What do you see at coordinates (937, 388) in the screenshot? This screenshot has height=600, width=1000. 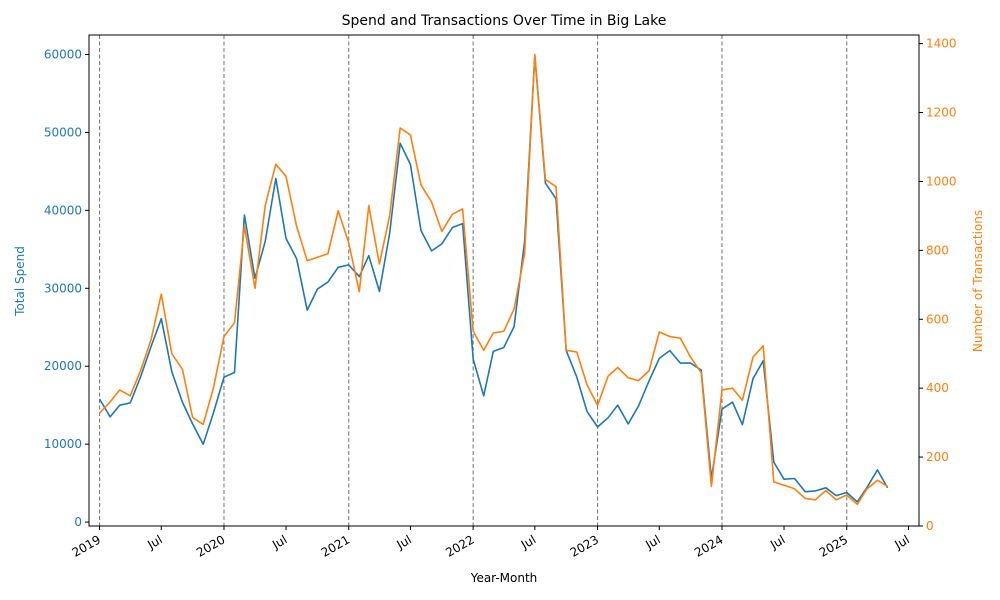 I see `right-tick-label: 400` at bounding box center [937, 388].